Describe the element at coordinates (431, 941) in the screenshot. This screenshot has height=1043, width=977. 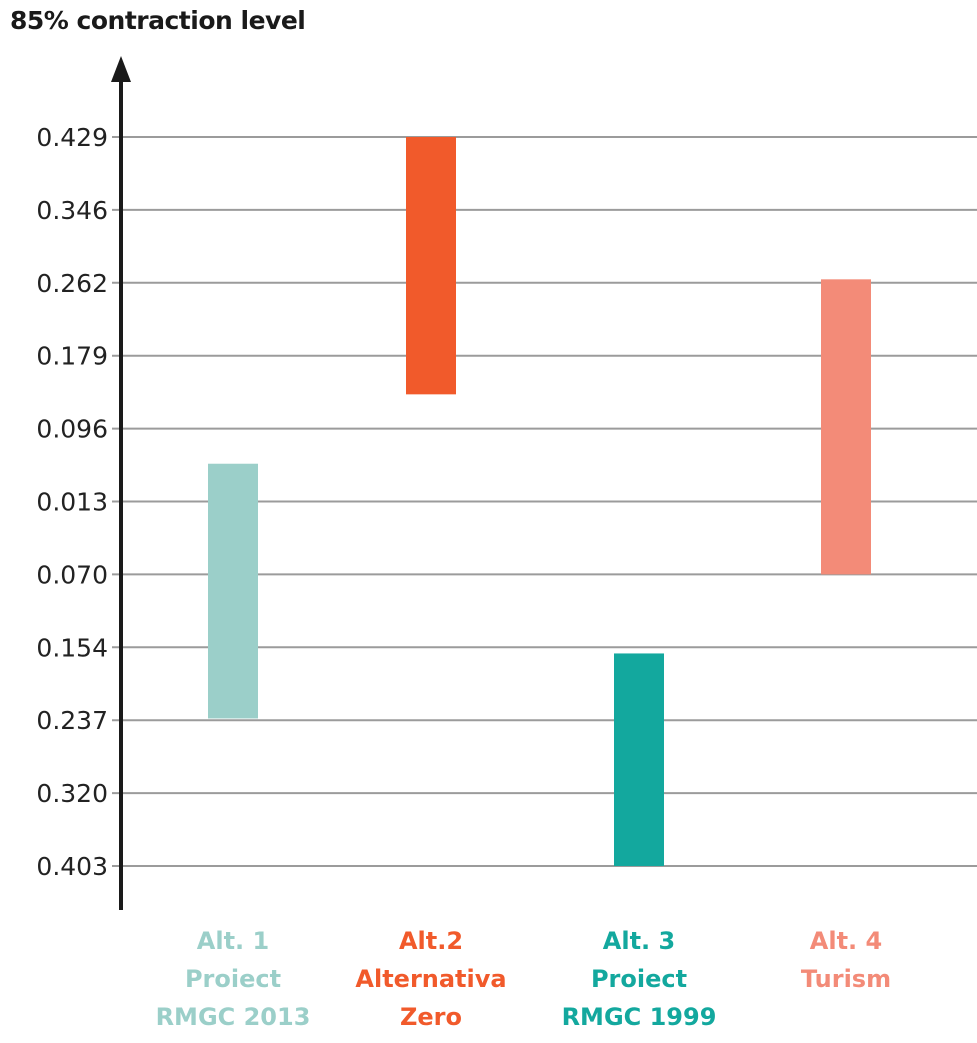
I see `category-label-line: Alt.2` at that location.